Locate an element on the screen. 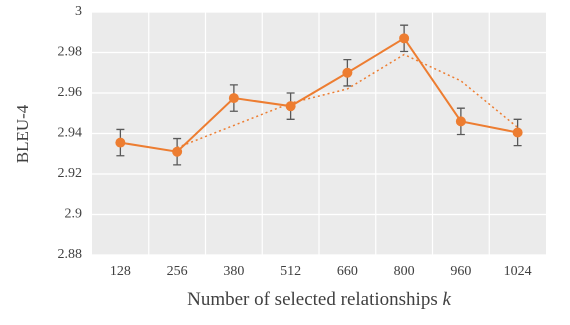  x-tick-label: 380 is located at coordinates (233, 271).